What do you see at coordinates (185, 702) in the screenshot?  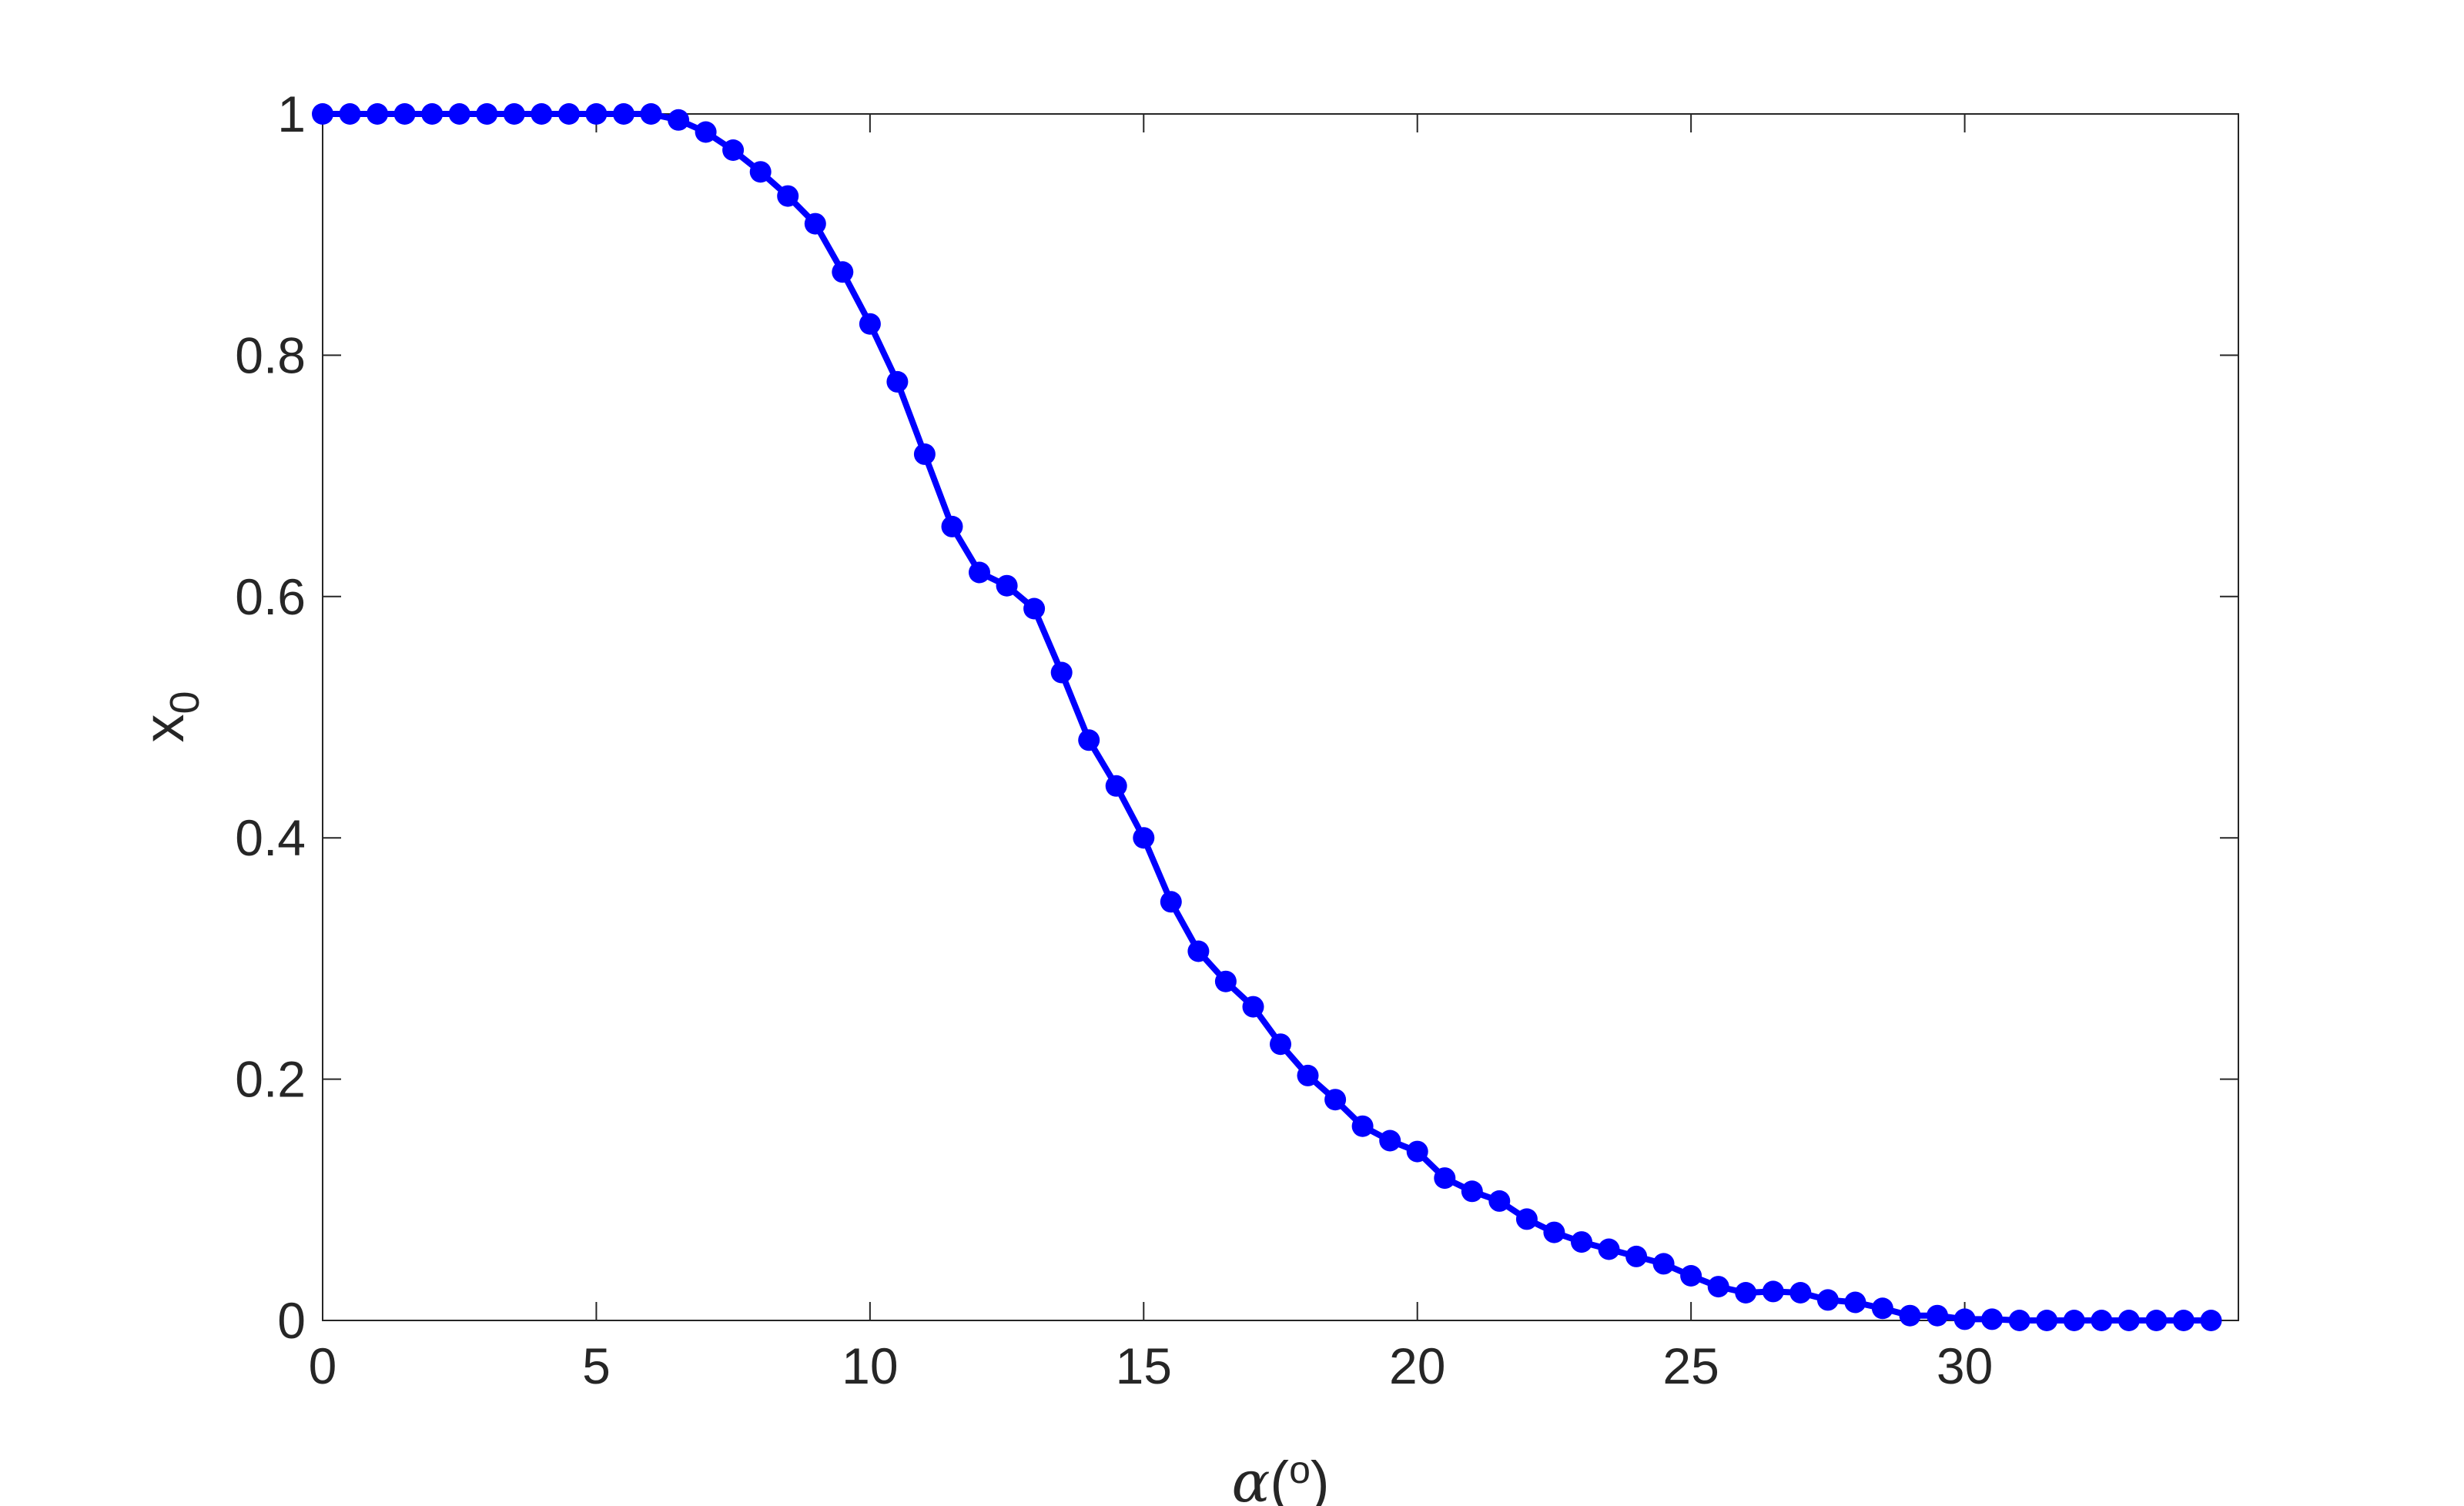 I see `y-axis-label-subscript: 0` at bounding box center [185, 702].